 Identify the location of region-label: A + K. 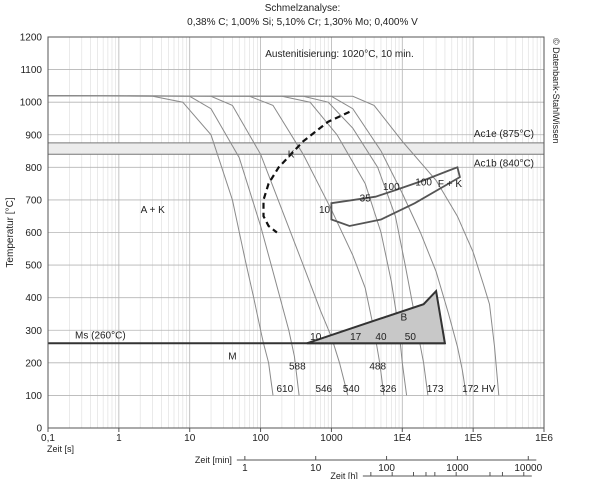
(153, 210).